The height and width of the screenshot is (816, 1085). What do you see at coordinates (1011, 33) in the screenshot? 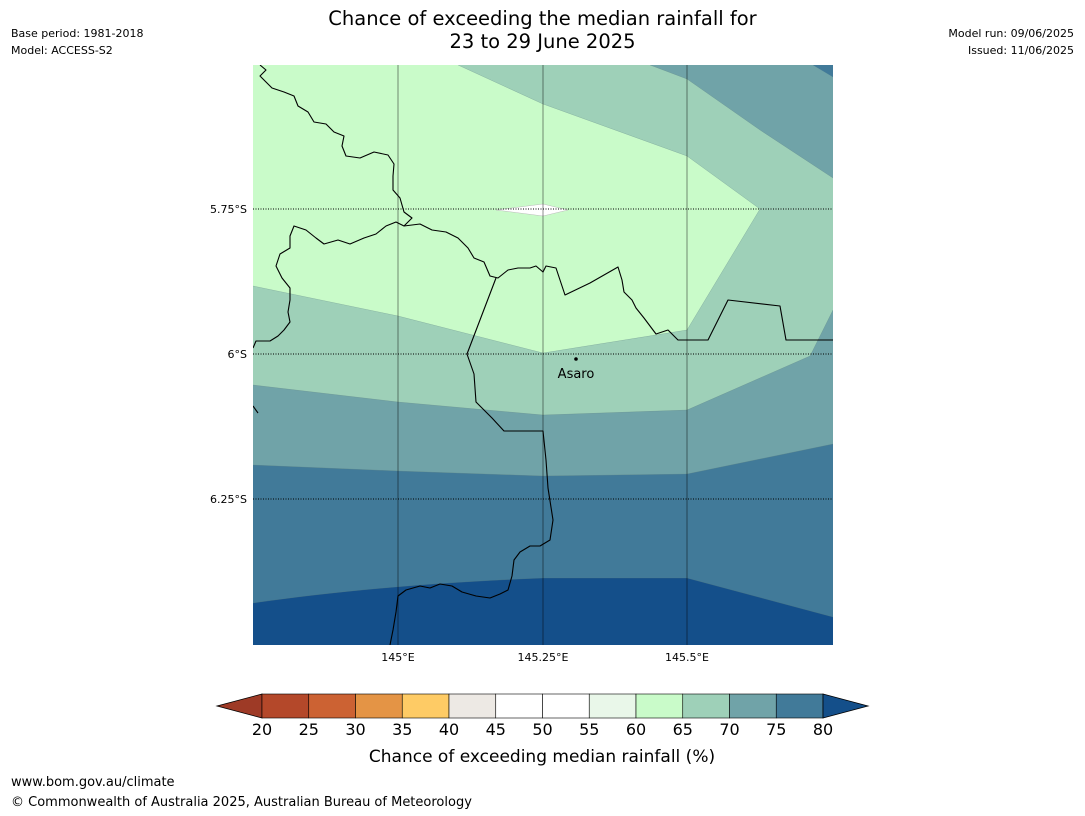
I see `model-run-label: Model run: 09/06/2025` at bounding box center [1011, 33].